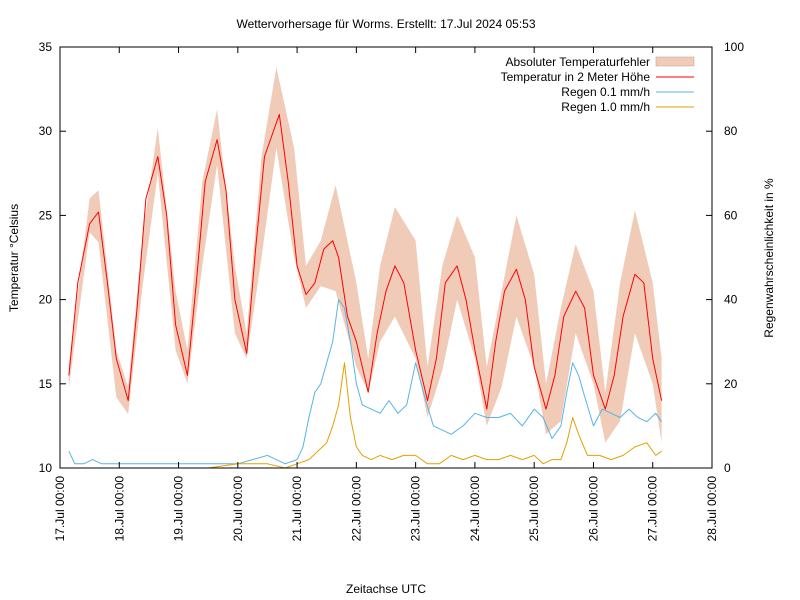 Image resolution: width=800 pixels, height=600 pixels. Describe the element at coordinates (238, 509) in the screenshot. I see `x-tick-label: 20.Jul 00:00` at that location.